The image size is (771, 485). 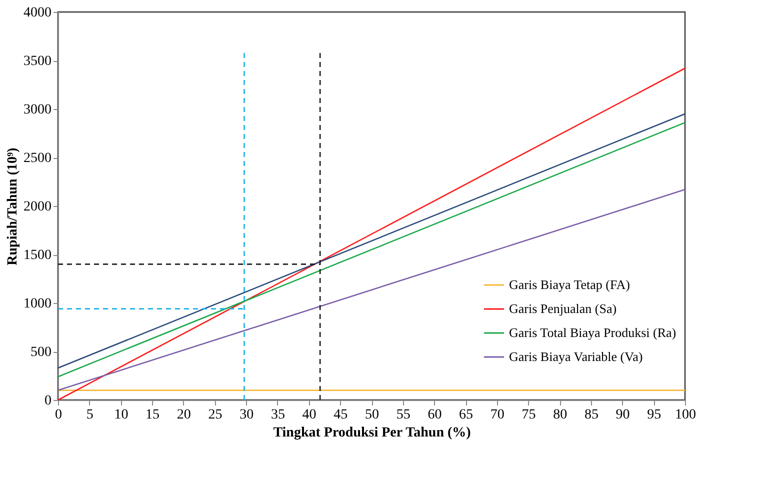 I want to click on x-tick-label: 5, so click(x=90, y=415).